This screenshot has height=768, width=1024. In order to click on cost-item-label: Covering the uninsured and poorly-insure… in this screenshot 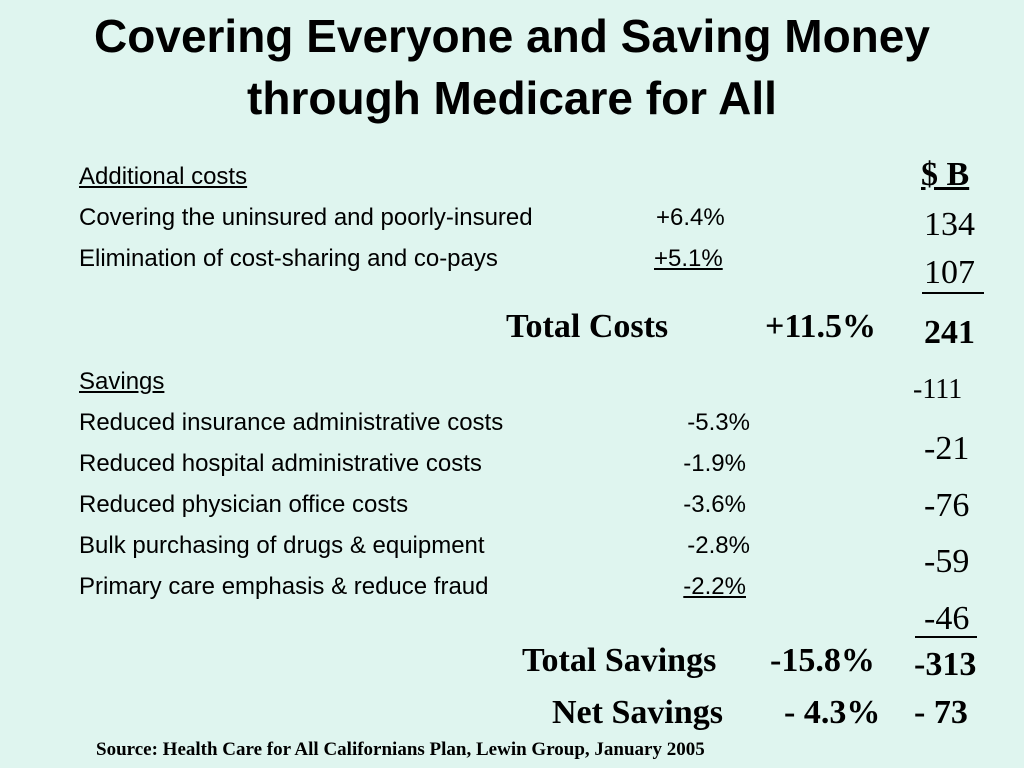, I will do `click(306, 217)`.